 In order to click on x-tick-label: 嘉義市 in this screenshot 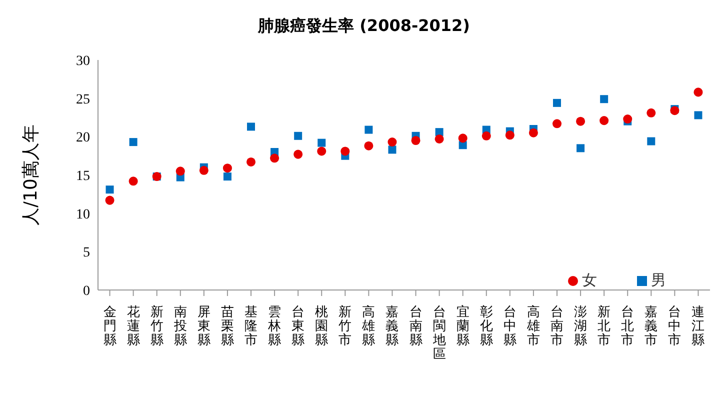, I will do `click(651, 326)`.